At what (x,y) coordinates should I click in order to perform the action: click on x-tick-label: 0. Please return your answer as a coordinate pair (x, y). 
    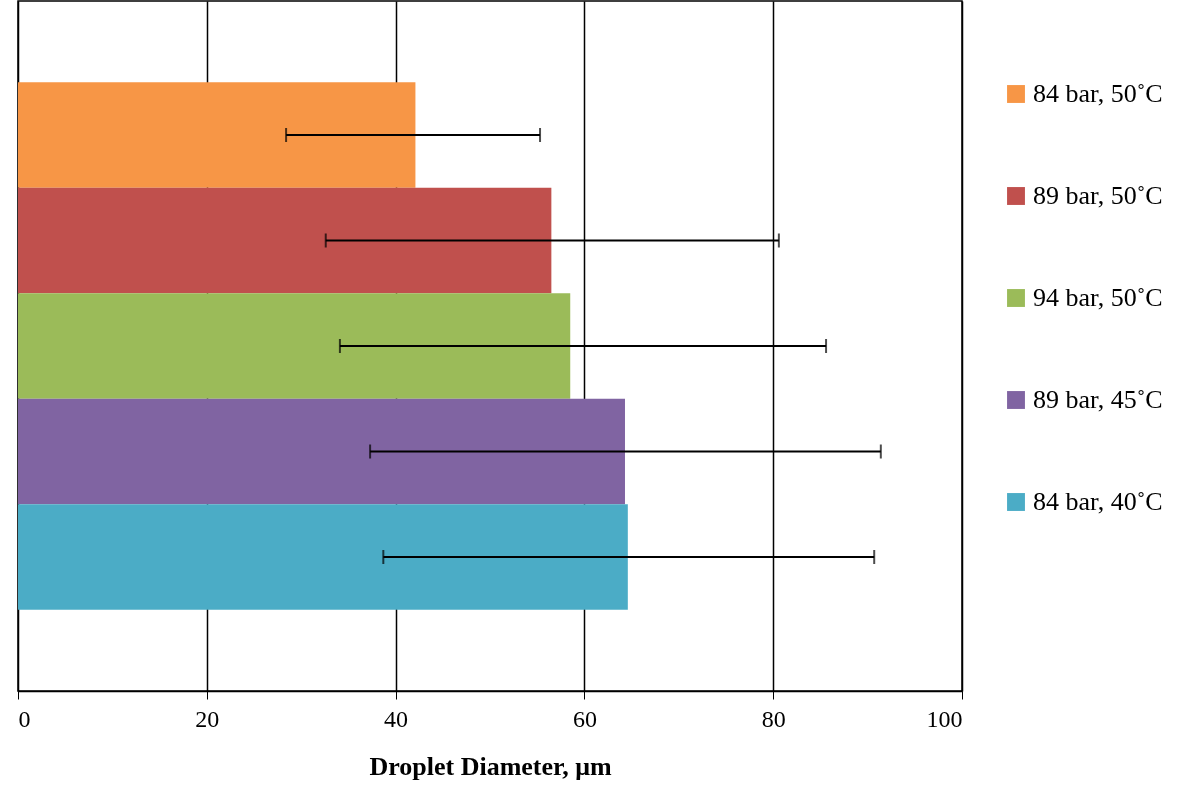
    Looking at the image, I should click on (24, 718).